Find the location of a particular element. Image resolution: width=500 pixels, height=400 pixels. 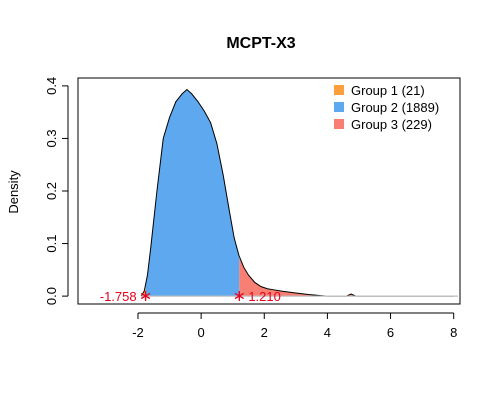

y-tick-label: 0.2 is located at coordinates (51, 191).